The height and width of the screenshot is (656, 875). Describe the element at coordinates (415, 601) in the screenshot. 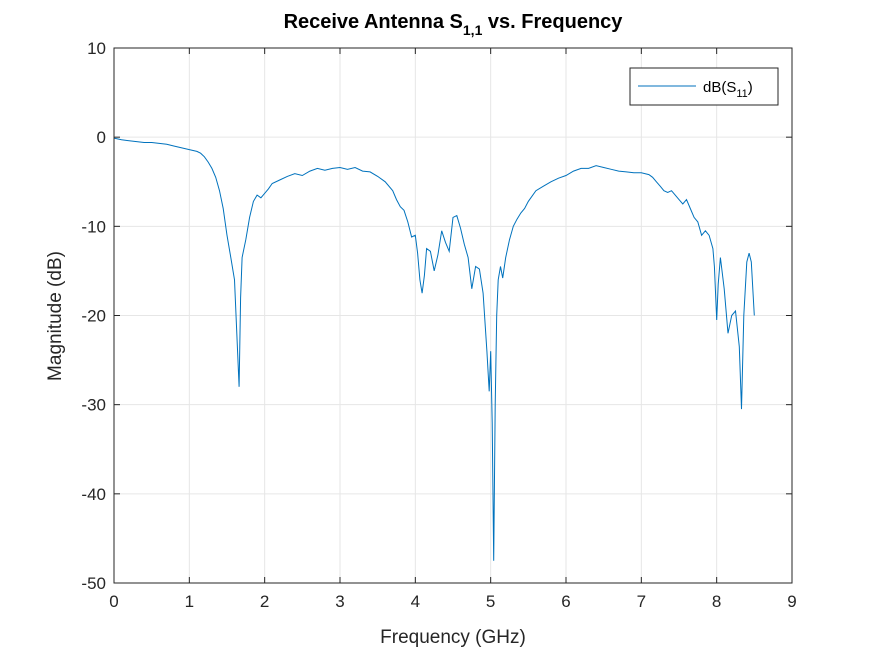

I see `x-tick-label: 4` at that location.